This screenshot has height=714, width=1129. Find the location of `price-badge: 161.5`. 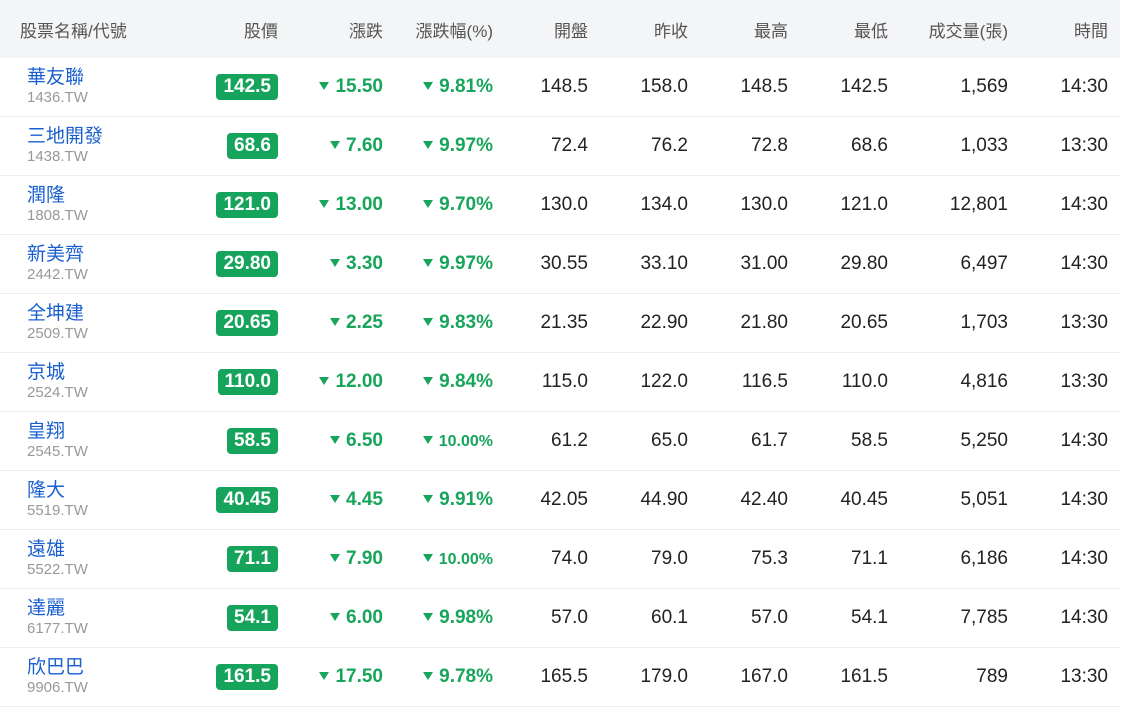

price-badge: 161.5 is located at coordinates (247, 677).